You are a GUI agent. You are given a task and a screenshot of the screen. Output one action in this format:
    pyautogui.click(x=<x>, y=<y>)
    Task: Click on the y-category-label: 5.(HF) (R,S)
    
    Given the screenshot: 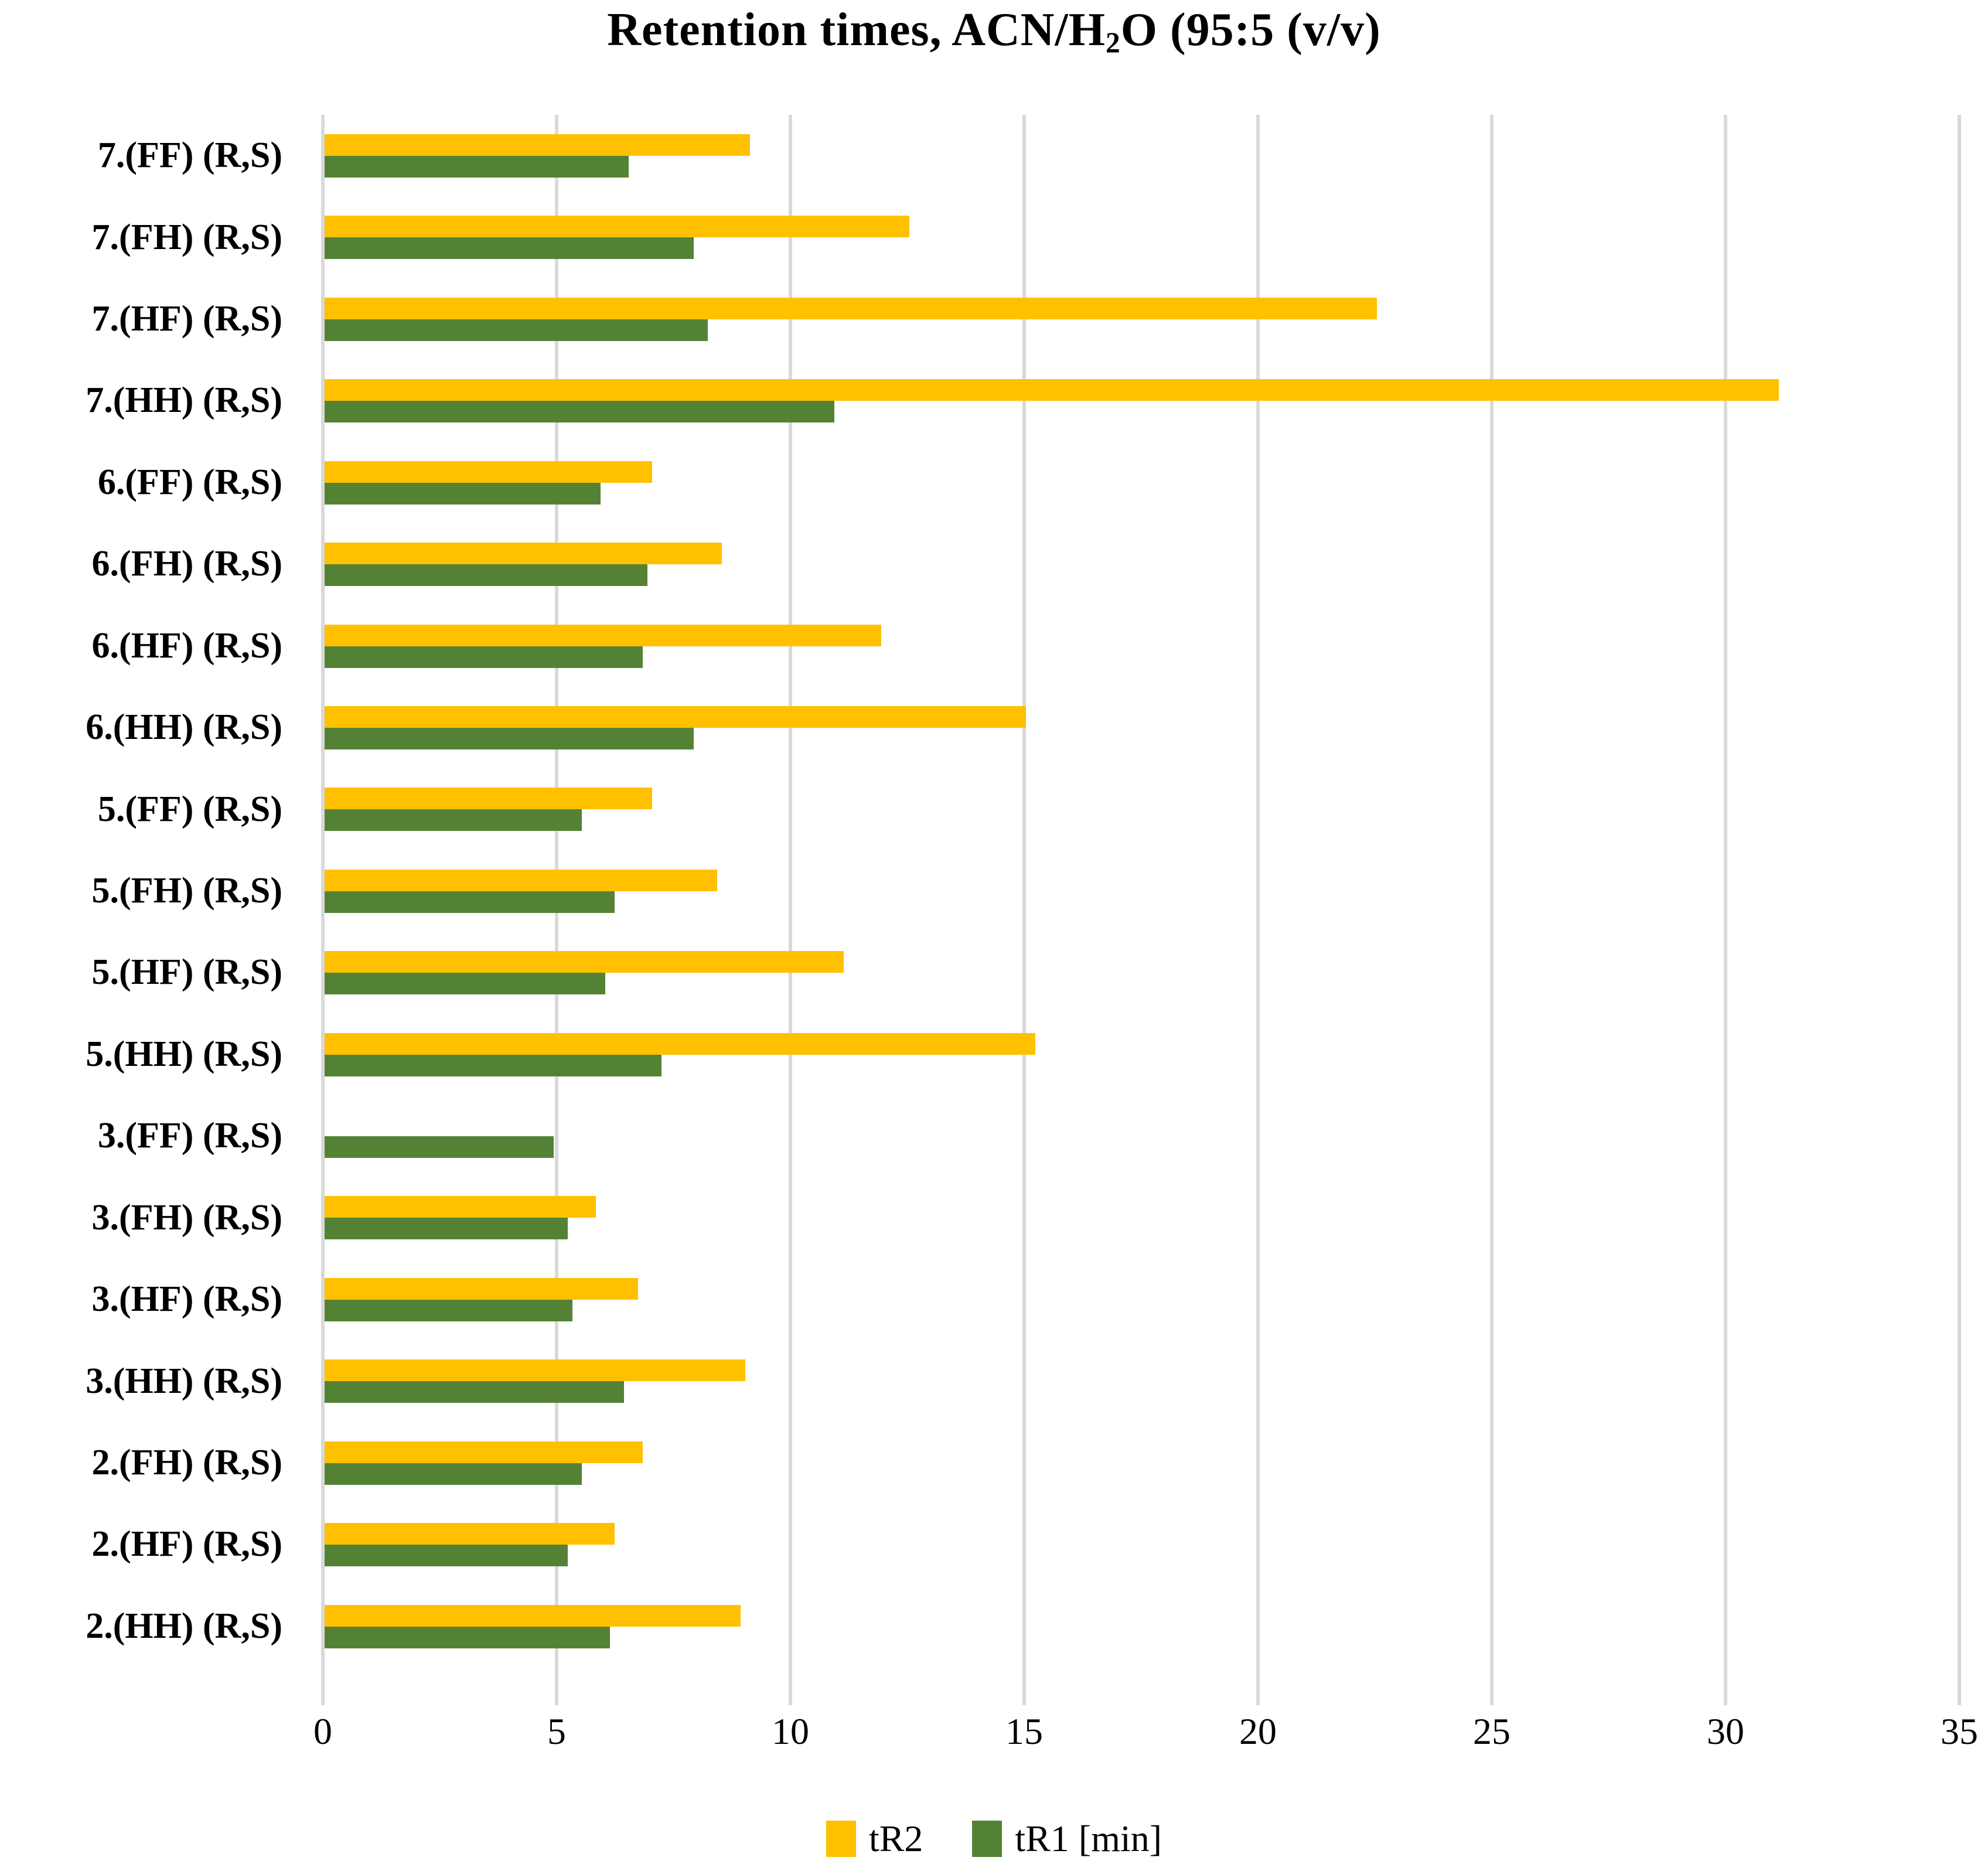 What is the action you would take?
    pyautogui.click(x=186, y=973)
    